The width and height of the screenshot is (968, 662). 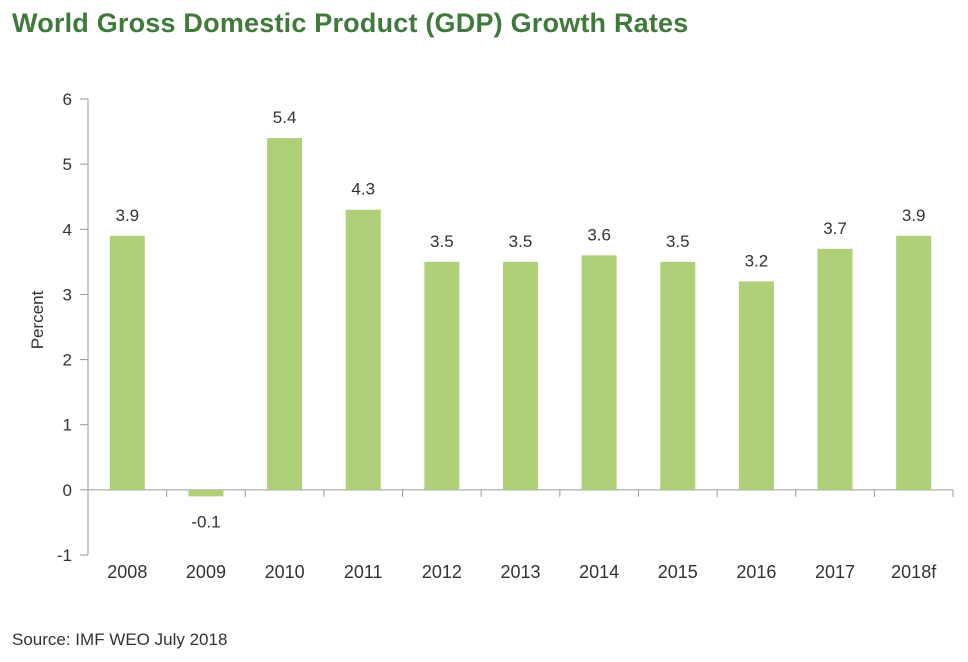 What do you see at coordinates (835, 369) in the screenshot?
I see `bar-2017` at bounding box center [835, 369].